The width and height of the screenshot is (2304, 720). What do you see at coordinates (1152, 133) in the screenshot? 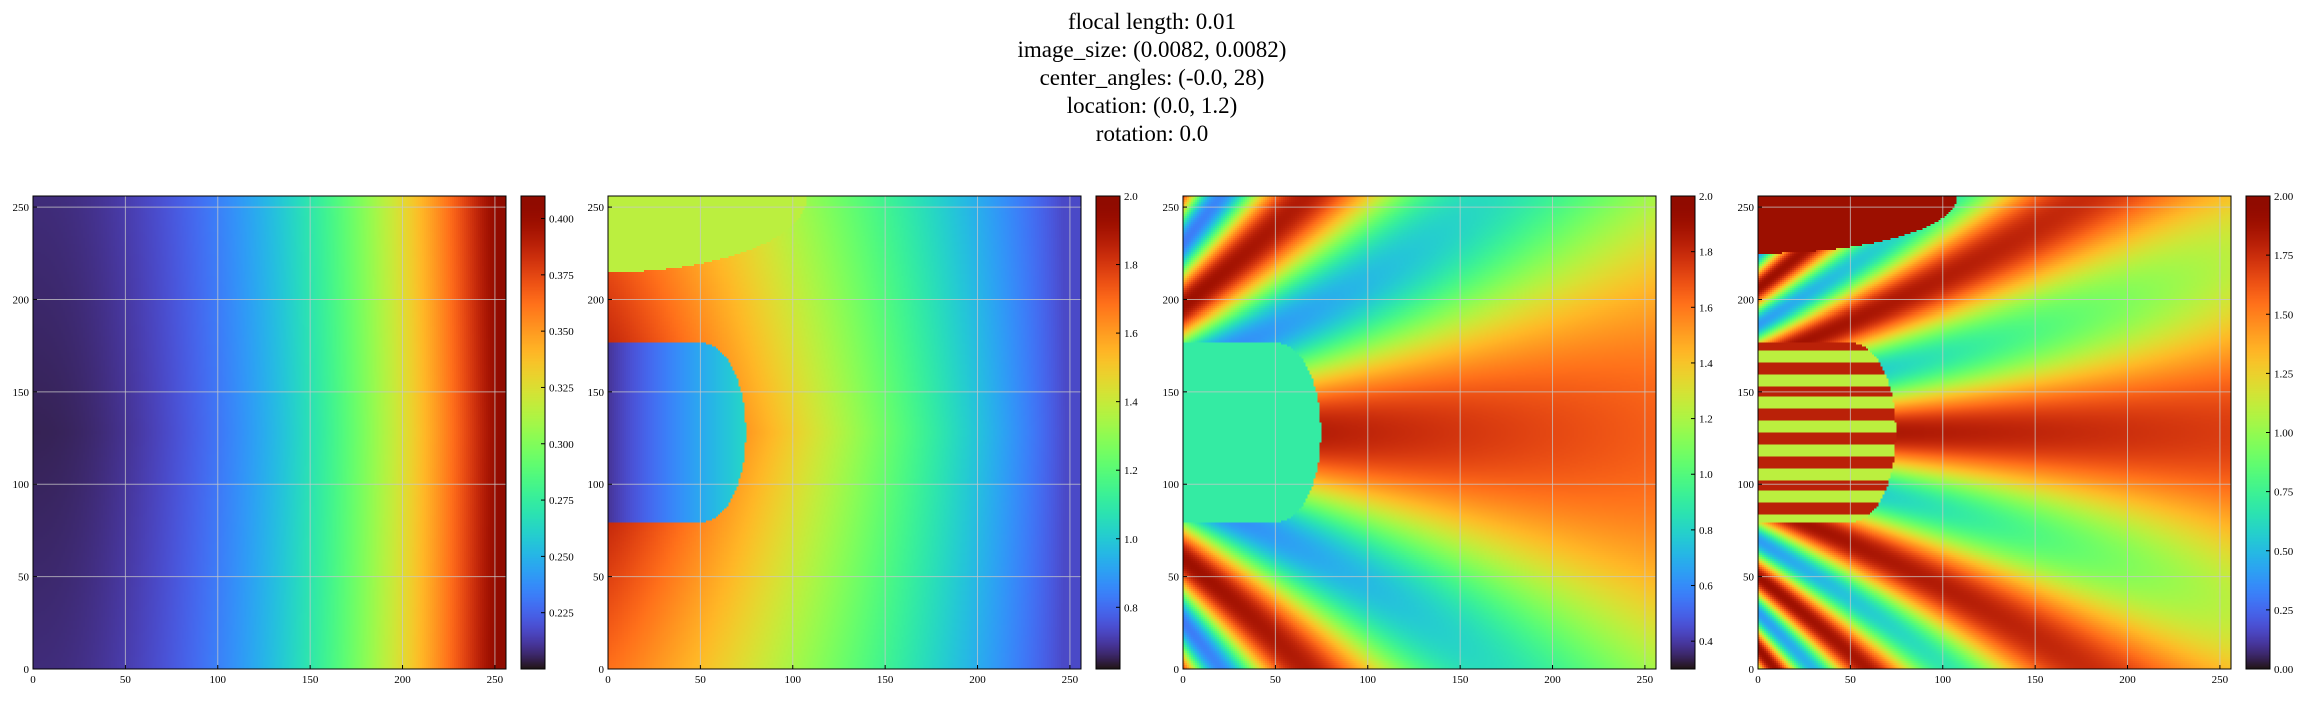
I see `title-line-rotation: rotation: 0.0` at bounding box center [1152, 133].